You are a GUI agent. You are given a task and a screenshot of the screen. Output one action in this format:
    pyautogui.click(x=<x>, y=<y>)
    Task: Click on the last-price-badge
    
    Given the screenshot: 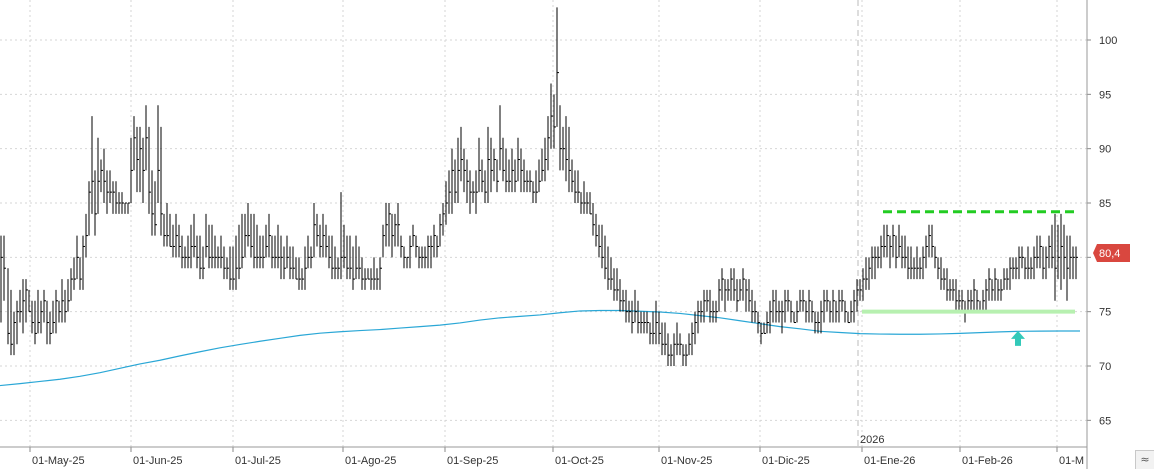 What is the action you would take?
    pyautogui.click(x=1111, y=252)
    